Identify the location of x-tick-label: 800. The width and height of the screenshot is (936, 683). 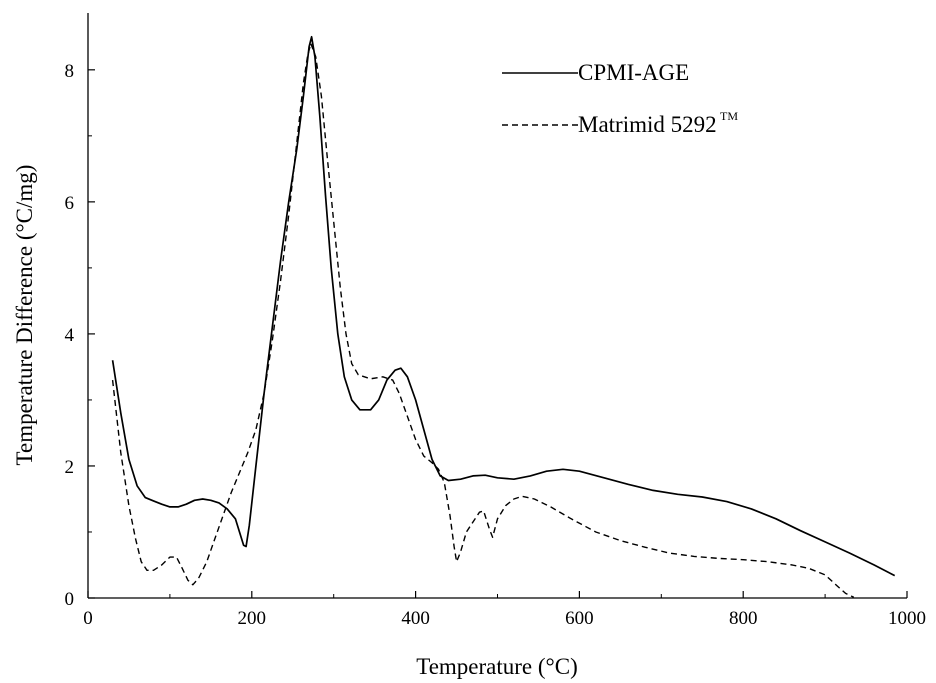
(743, 618).